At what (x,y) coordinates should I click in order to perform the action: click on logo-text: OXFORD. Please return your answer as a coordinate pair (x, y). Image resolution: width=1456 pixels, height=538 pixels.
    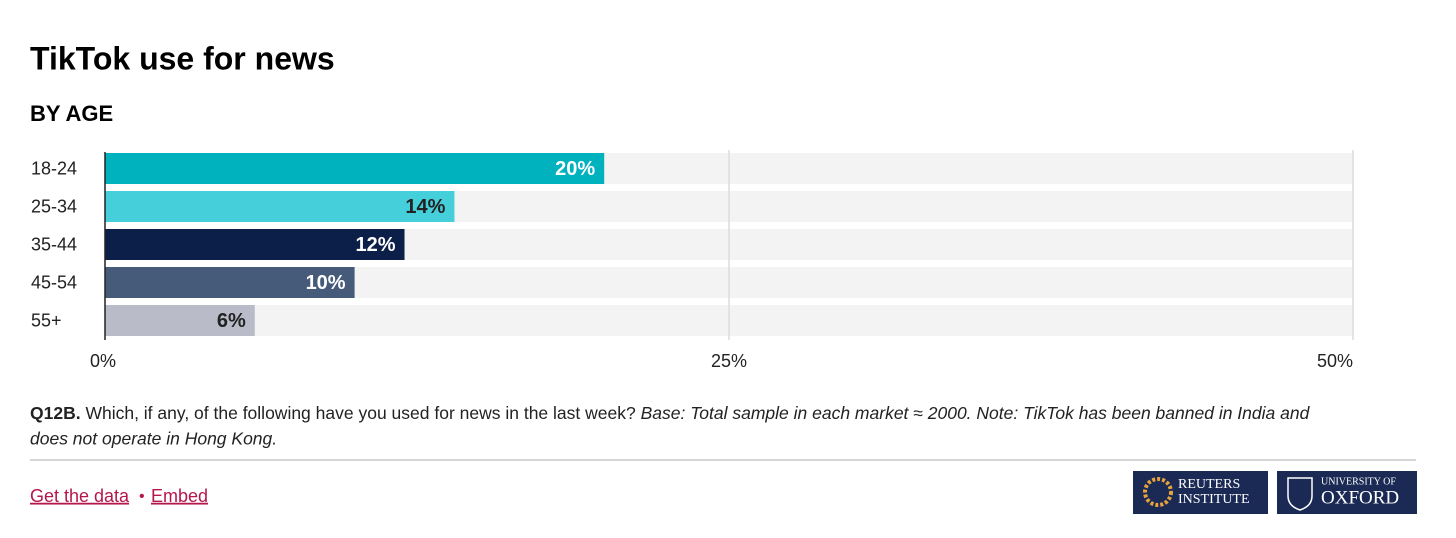
    Looking at the image, I should click on (1360, 497).